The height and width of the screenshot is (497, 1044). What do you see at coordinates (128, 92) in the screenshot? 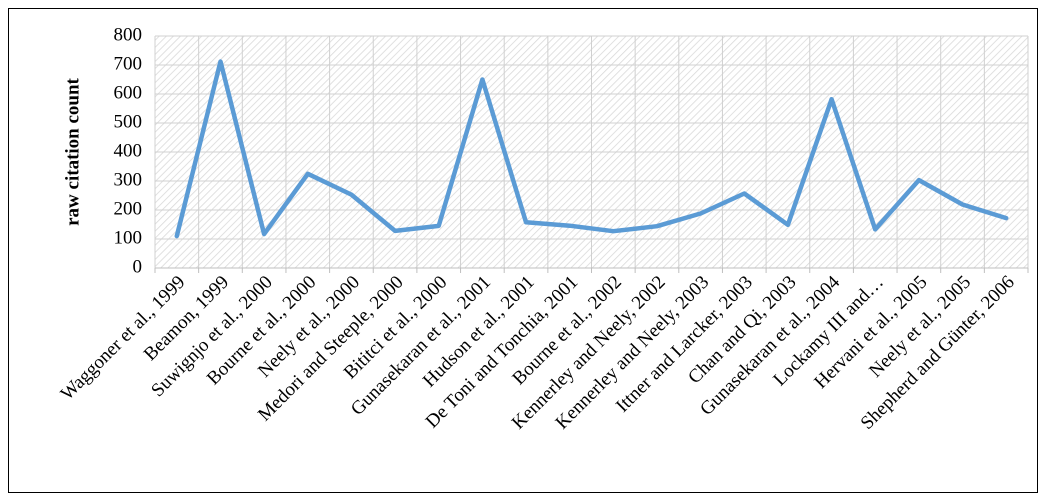
I see `y-tick-label: 600` at bounding box center [128, 92].